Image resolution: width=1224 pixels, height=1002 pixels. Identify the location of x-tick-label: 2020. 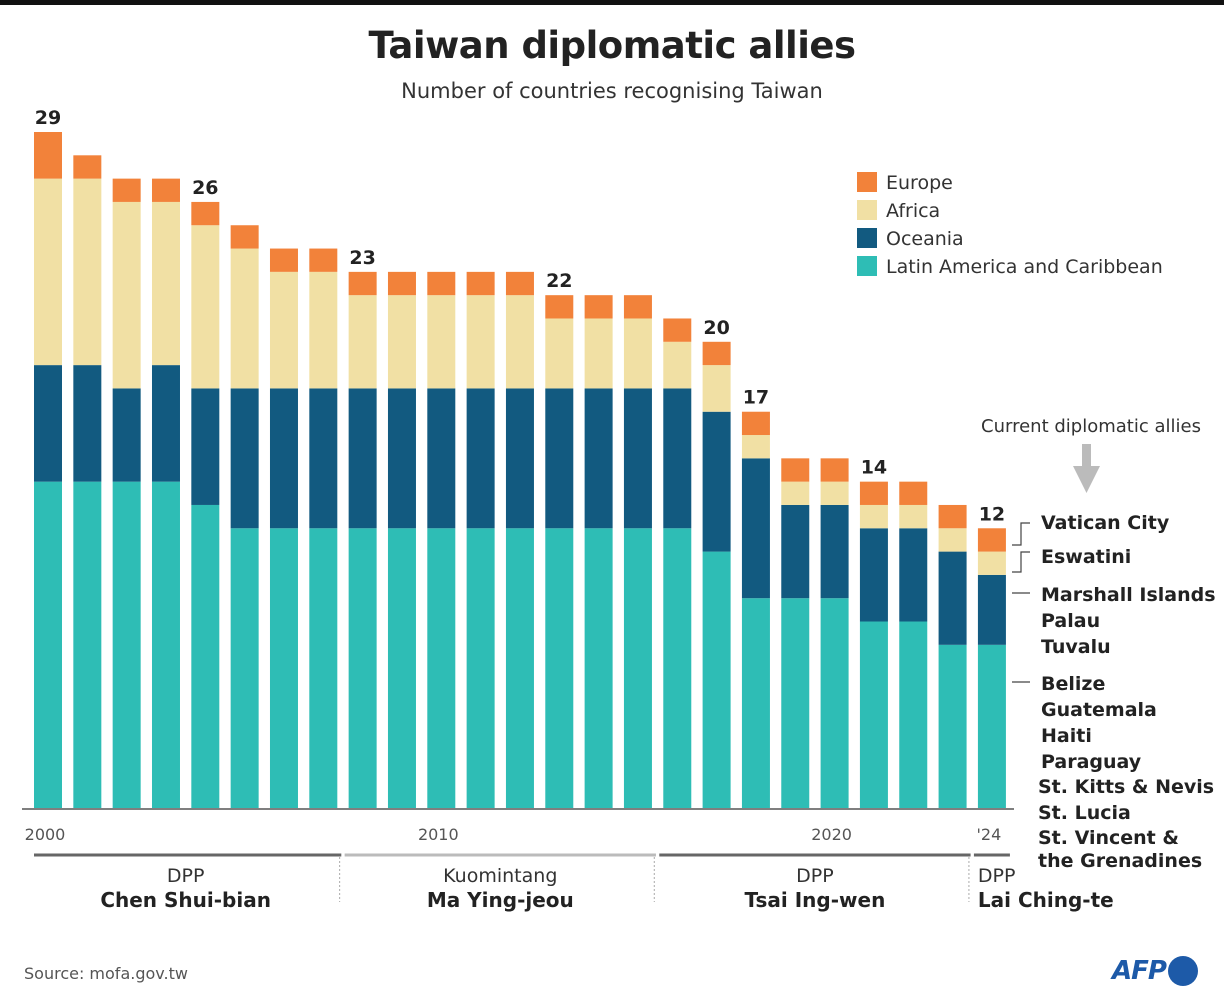
(831, 834).